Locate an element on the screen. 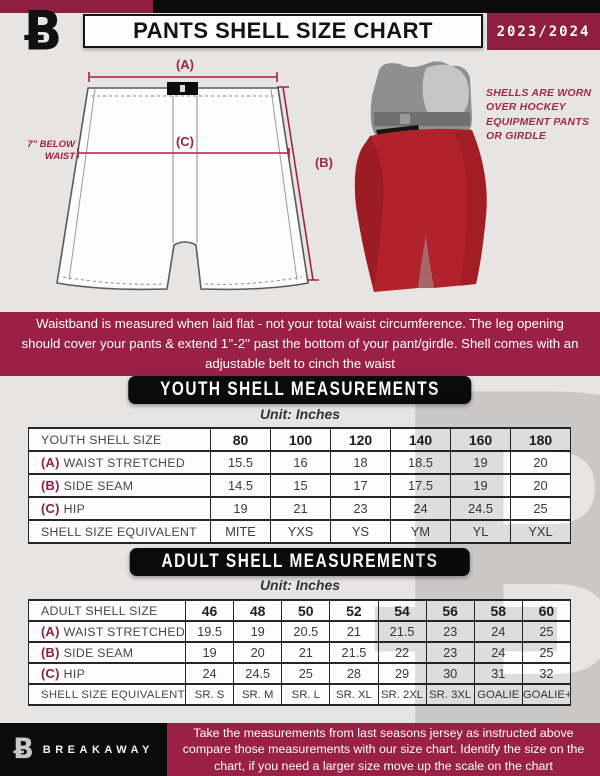 The height and width of the screenshot is (776, 600). youth-value-cell: 24 is located at coordinates (420, 508).